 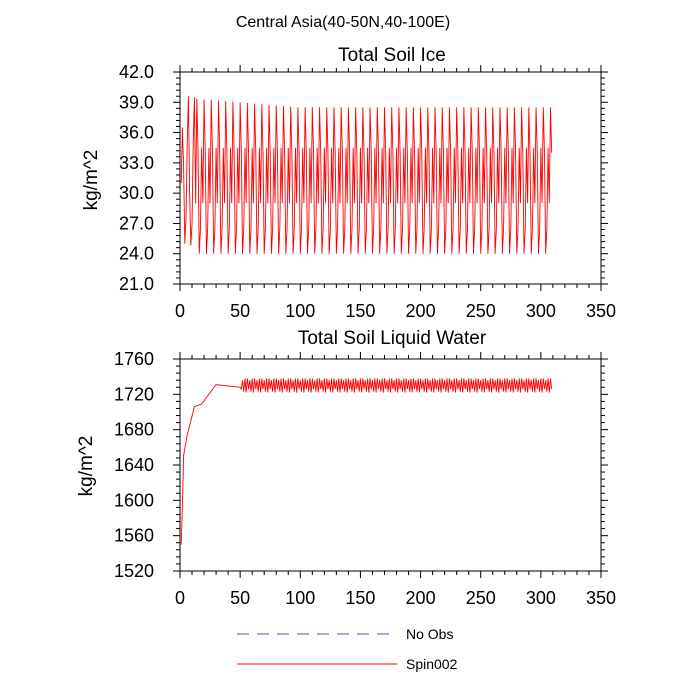 What do you see at coordinates (134, 430) in the screenshot?
I see `y-tick-label: 1680` at bounding box center [134, 430].